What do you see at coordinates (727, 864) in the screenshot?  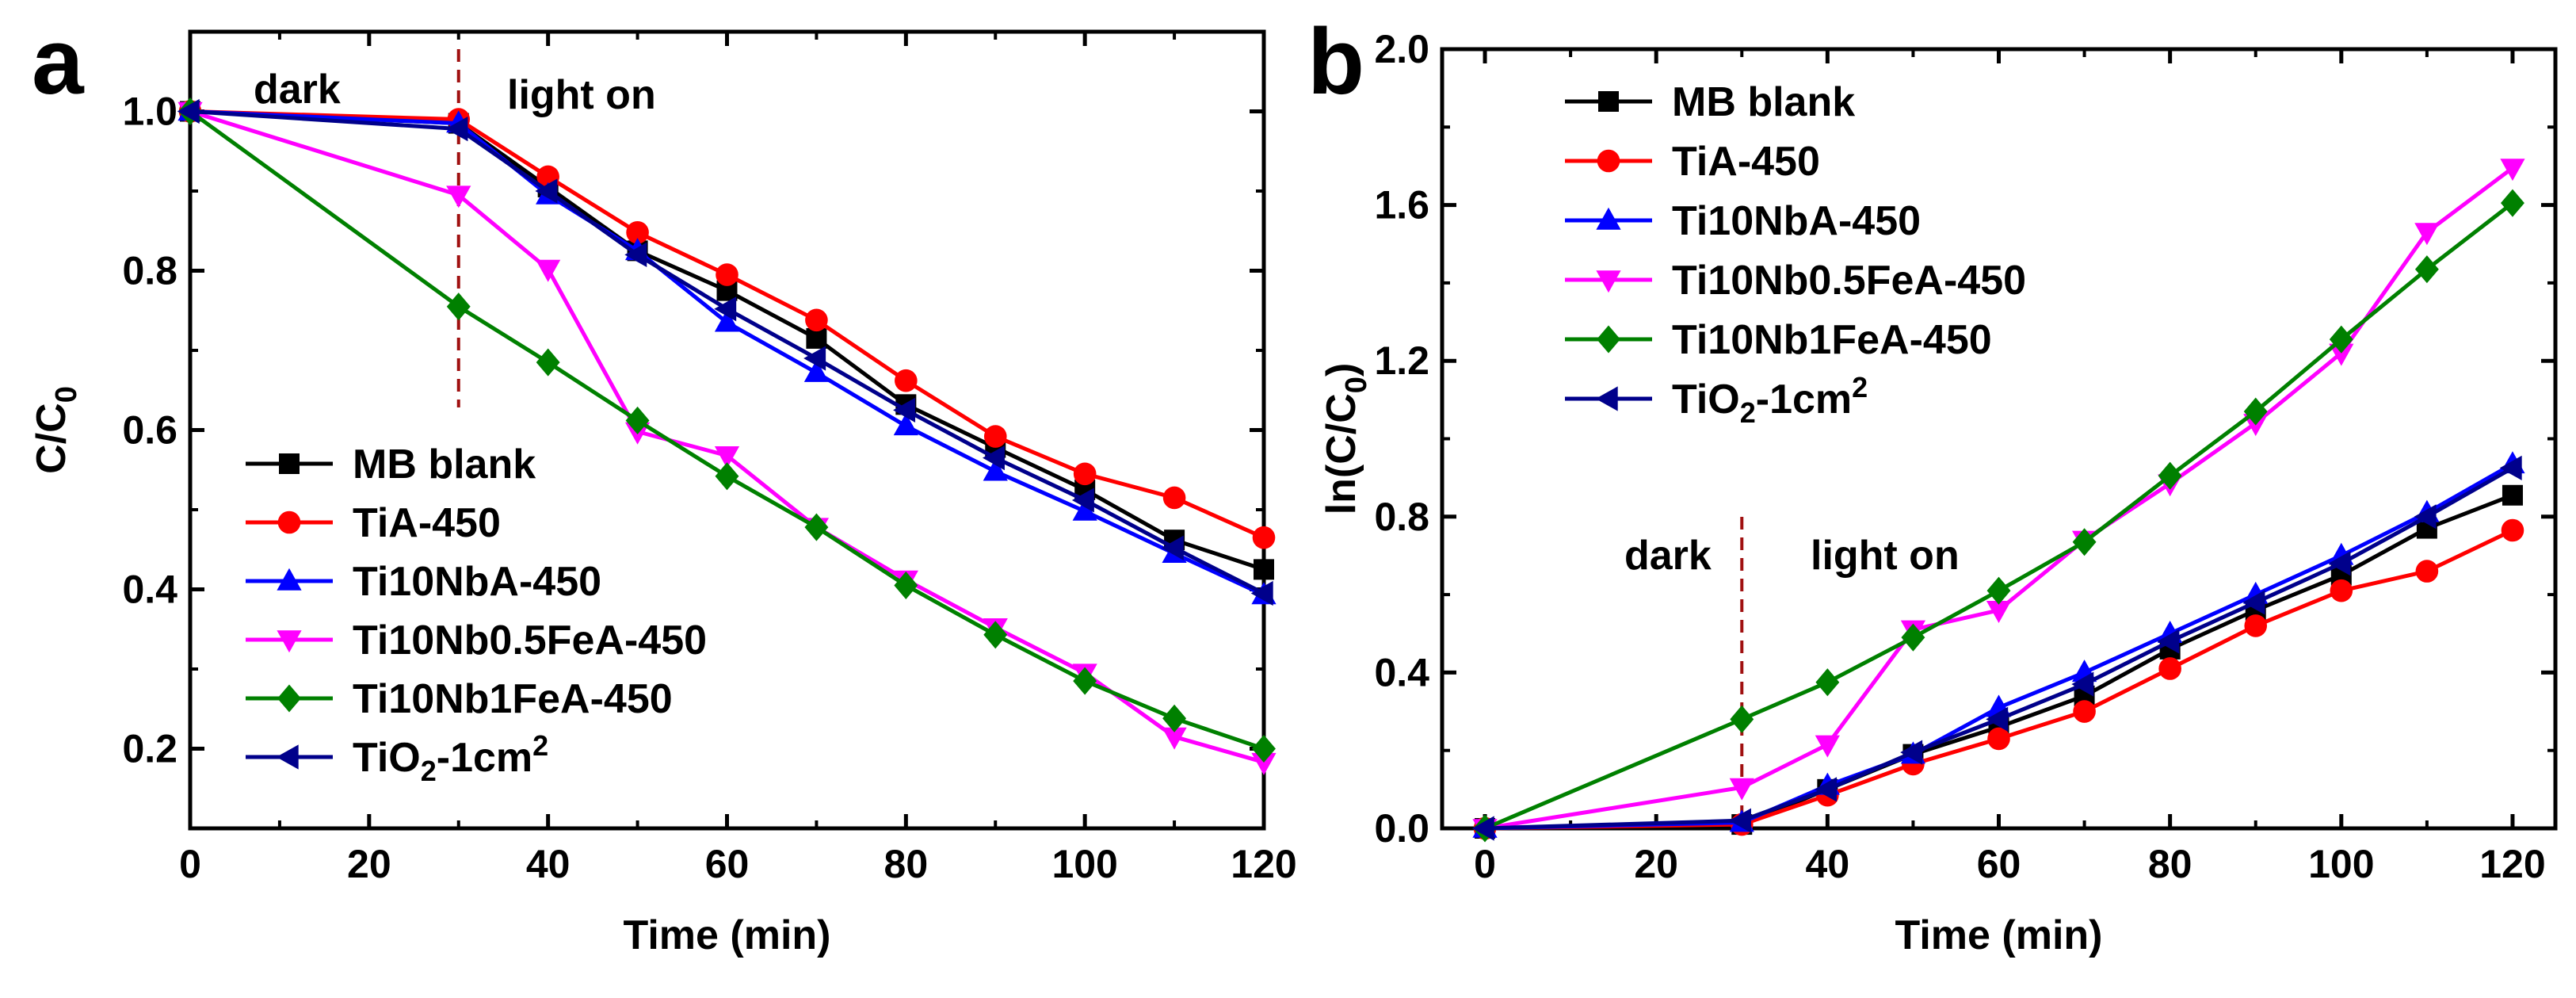 I see `panel-a-x-tick-label: 60` at bounding box center [727, 864].